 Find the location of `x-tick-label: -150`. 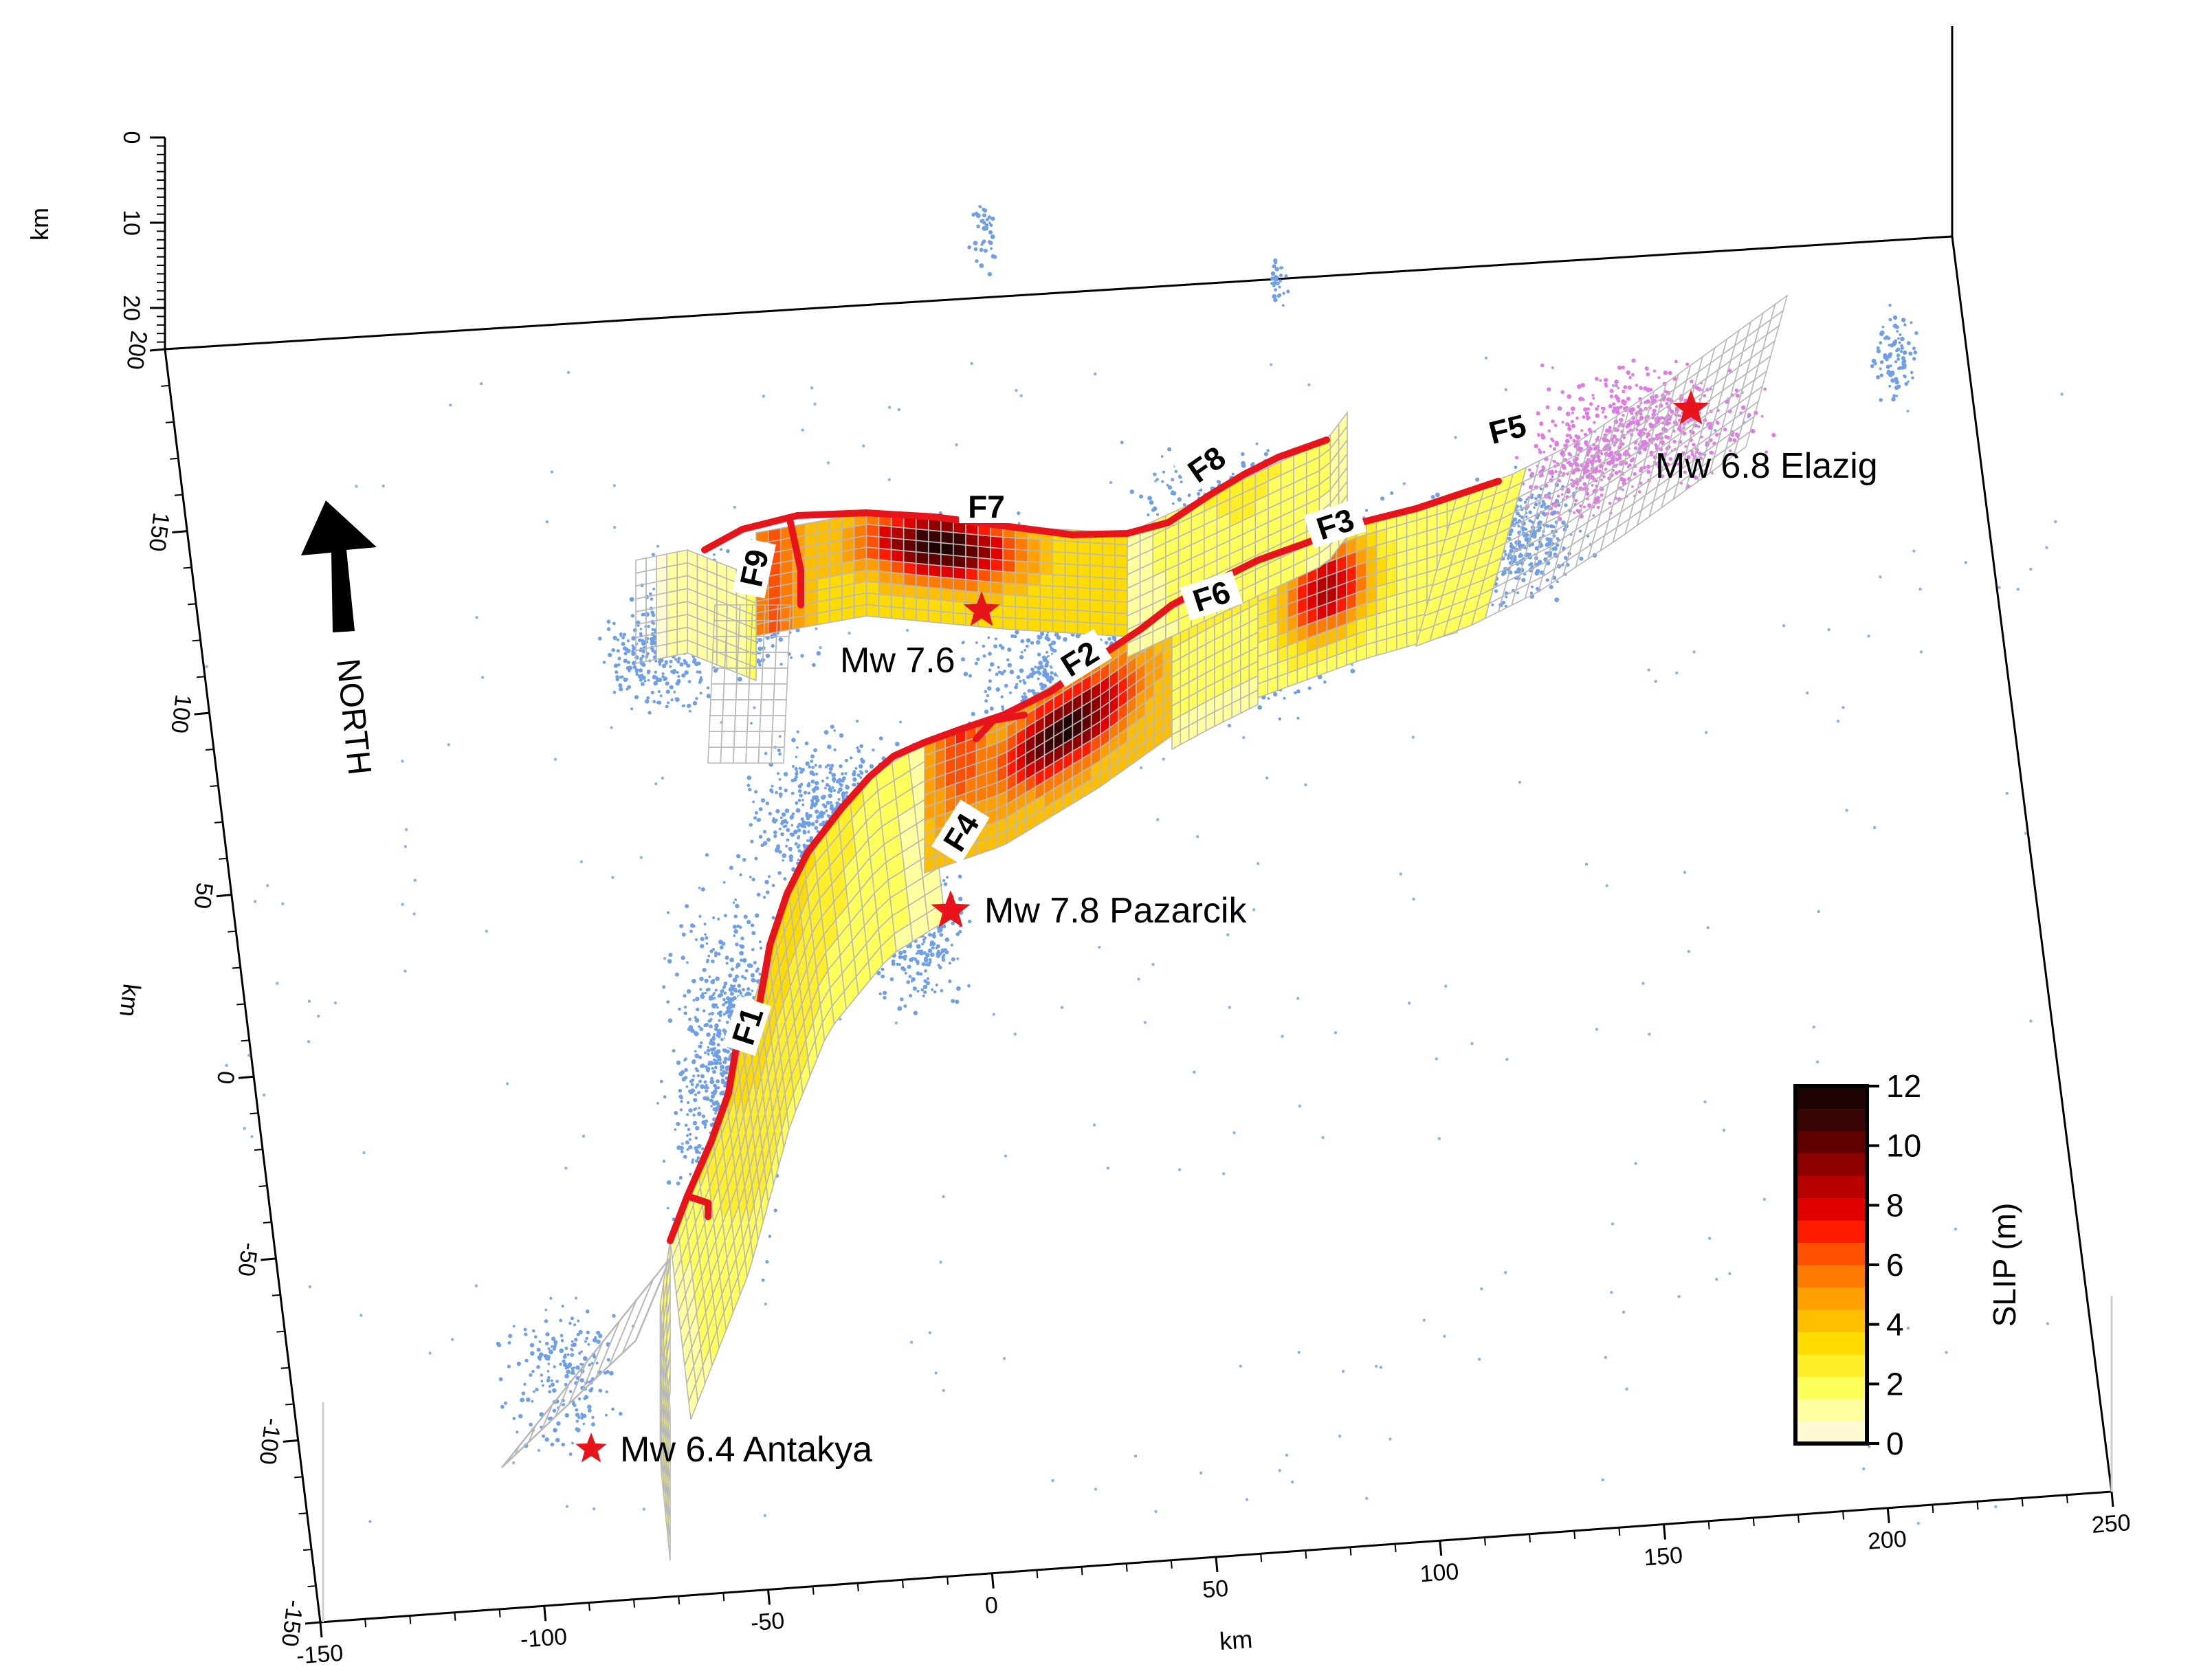

x-tick-label: -150 is located at coordinates (320, 1655).